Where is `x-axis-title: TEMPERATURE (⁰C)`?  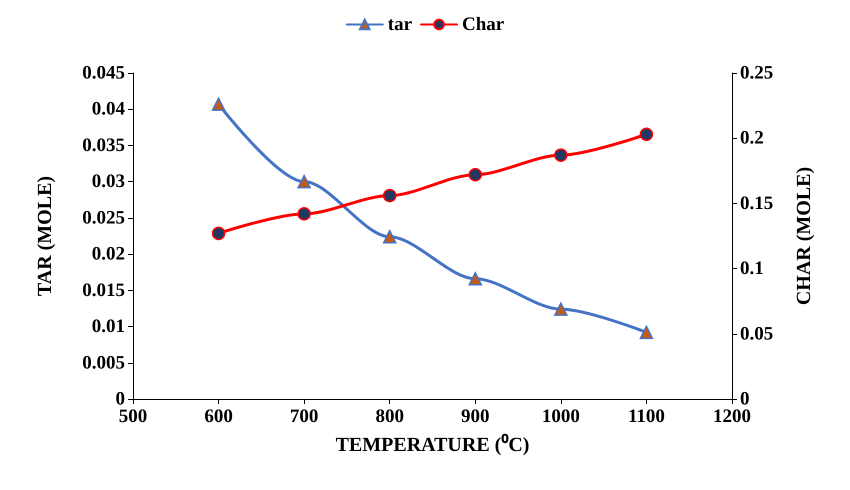
x-axis-title: TEMPERATURE (⁰C) is located at coordinates (433, 444).